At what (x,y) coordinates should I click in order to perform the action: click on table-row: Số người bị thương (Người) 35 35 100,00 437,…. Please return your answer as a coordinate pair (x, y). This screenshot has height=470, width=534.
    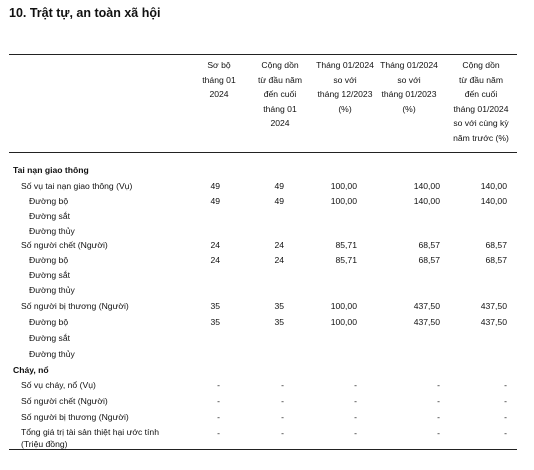
    Looking at the image, I should click on (267, 306).